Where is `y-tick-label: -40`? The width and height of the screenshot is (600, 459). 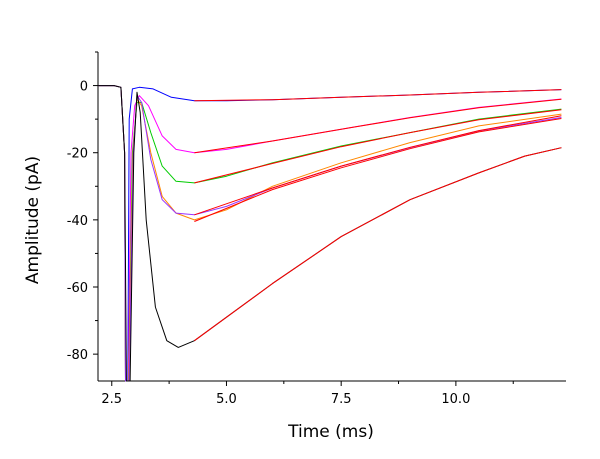 y-tick-label: -40 is located at coordinates (77, 221).